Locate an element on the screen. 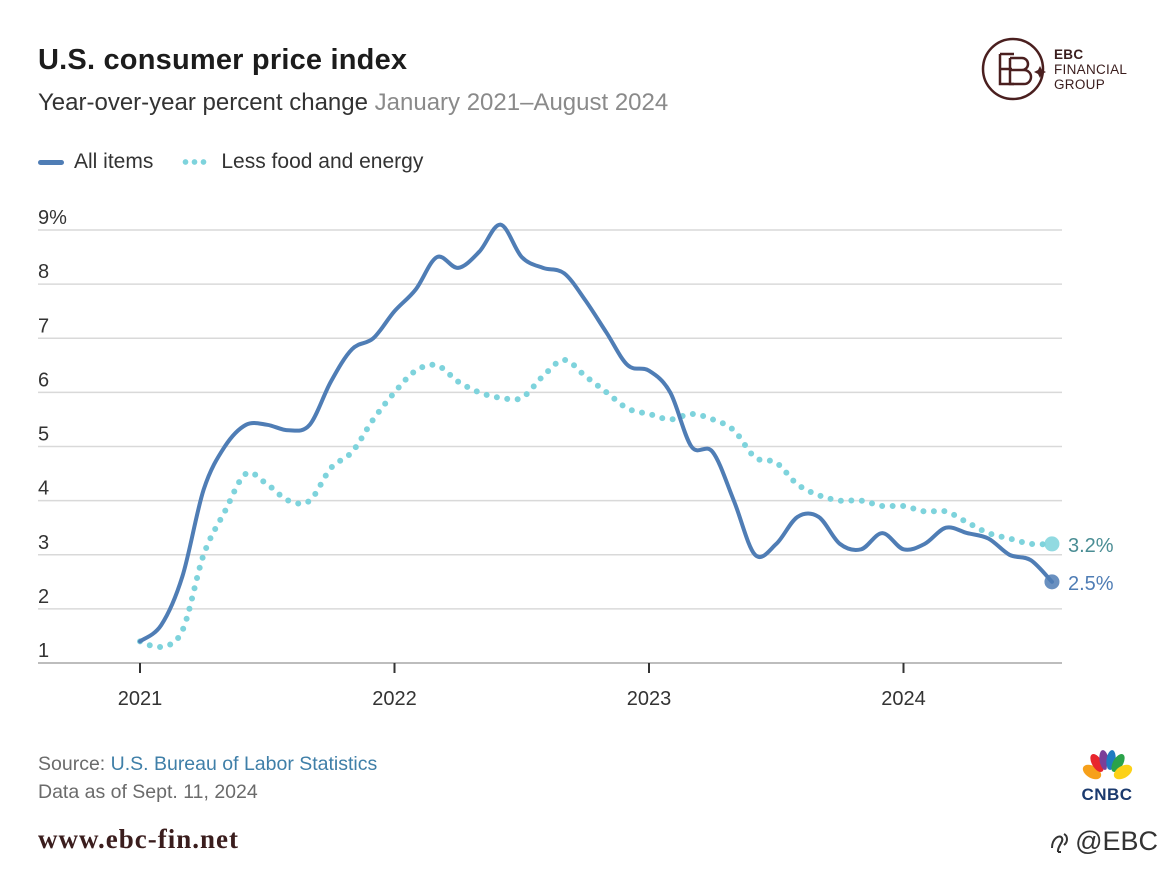 This screenshot has height=896, width=1172. y-tick-label-3: 3 is located at coordinates (43, 543).